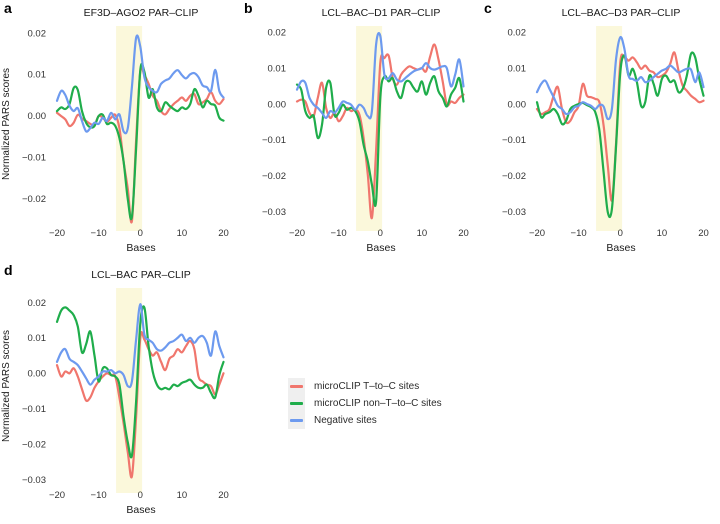  Describe the element at coordinates (141, 275) in the screenshot. I see `panel-title: LCL–BAC PAR–CLIP` at that location.